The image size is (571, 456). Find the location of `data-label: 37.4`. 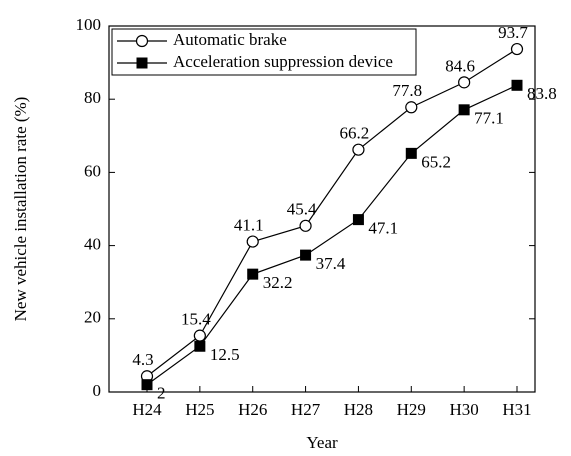

data-label: 37.4 is located at coordinates (331, 263).